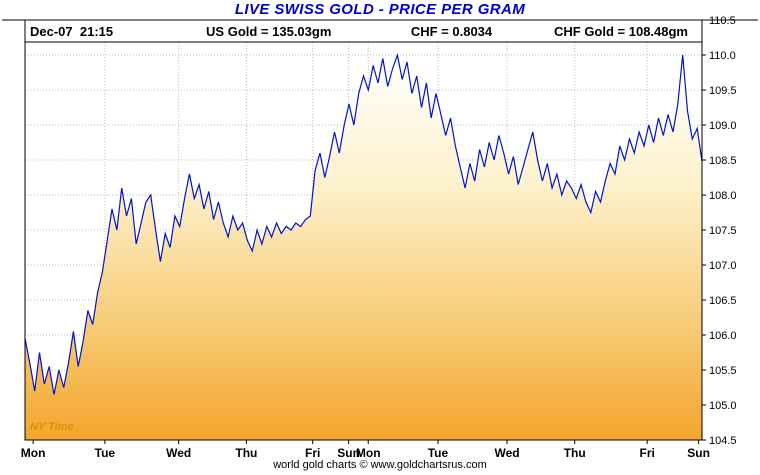 The height and width of the screenshot is (475, 760). What do you see at coordinates (620, 31) in the screenshot?
I see `header-chf-gold: CHF Gold = 108.48gm` at bounding box center [620, 31].